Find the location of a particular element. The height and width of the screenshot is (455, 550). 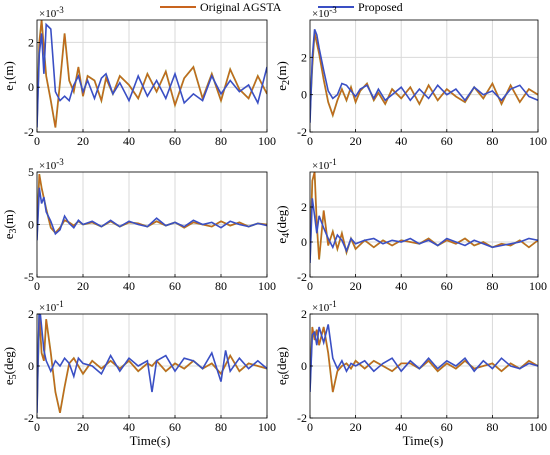

legend: Original AGSTA Proposed is located at coordinates (281, 7).